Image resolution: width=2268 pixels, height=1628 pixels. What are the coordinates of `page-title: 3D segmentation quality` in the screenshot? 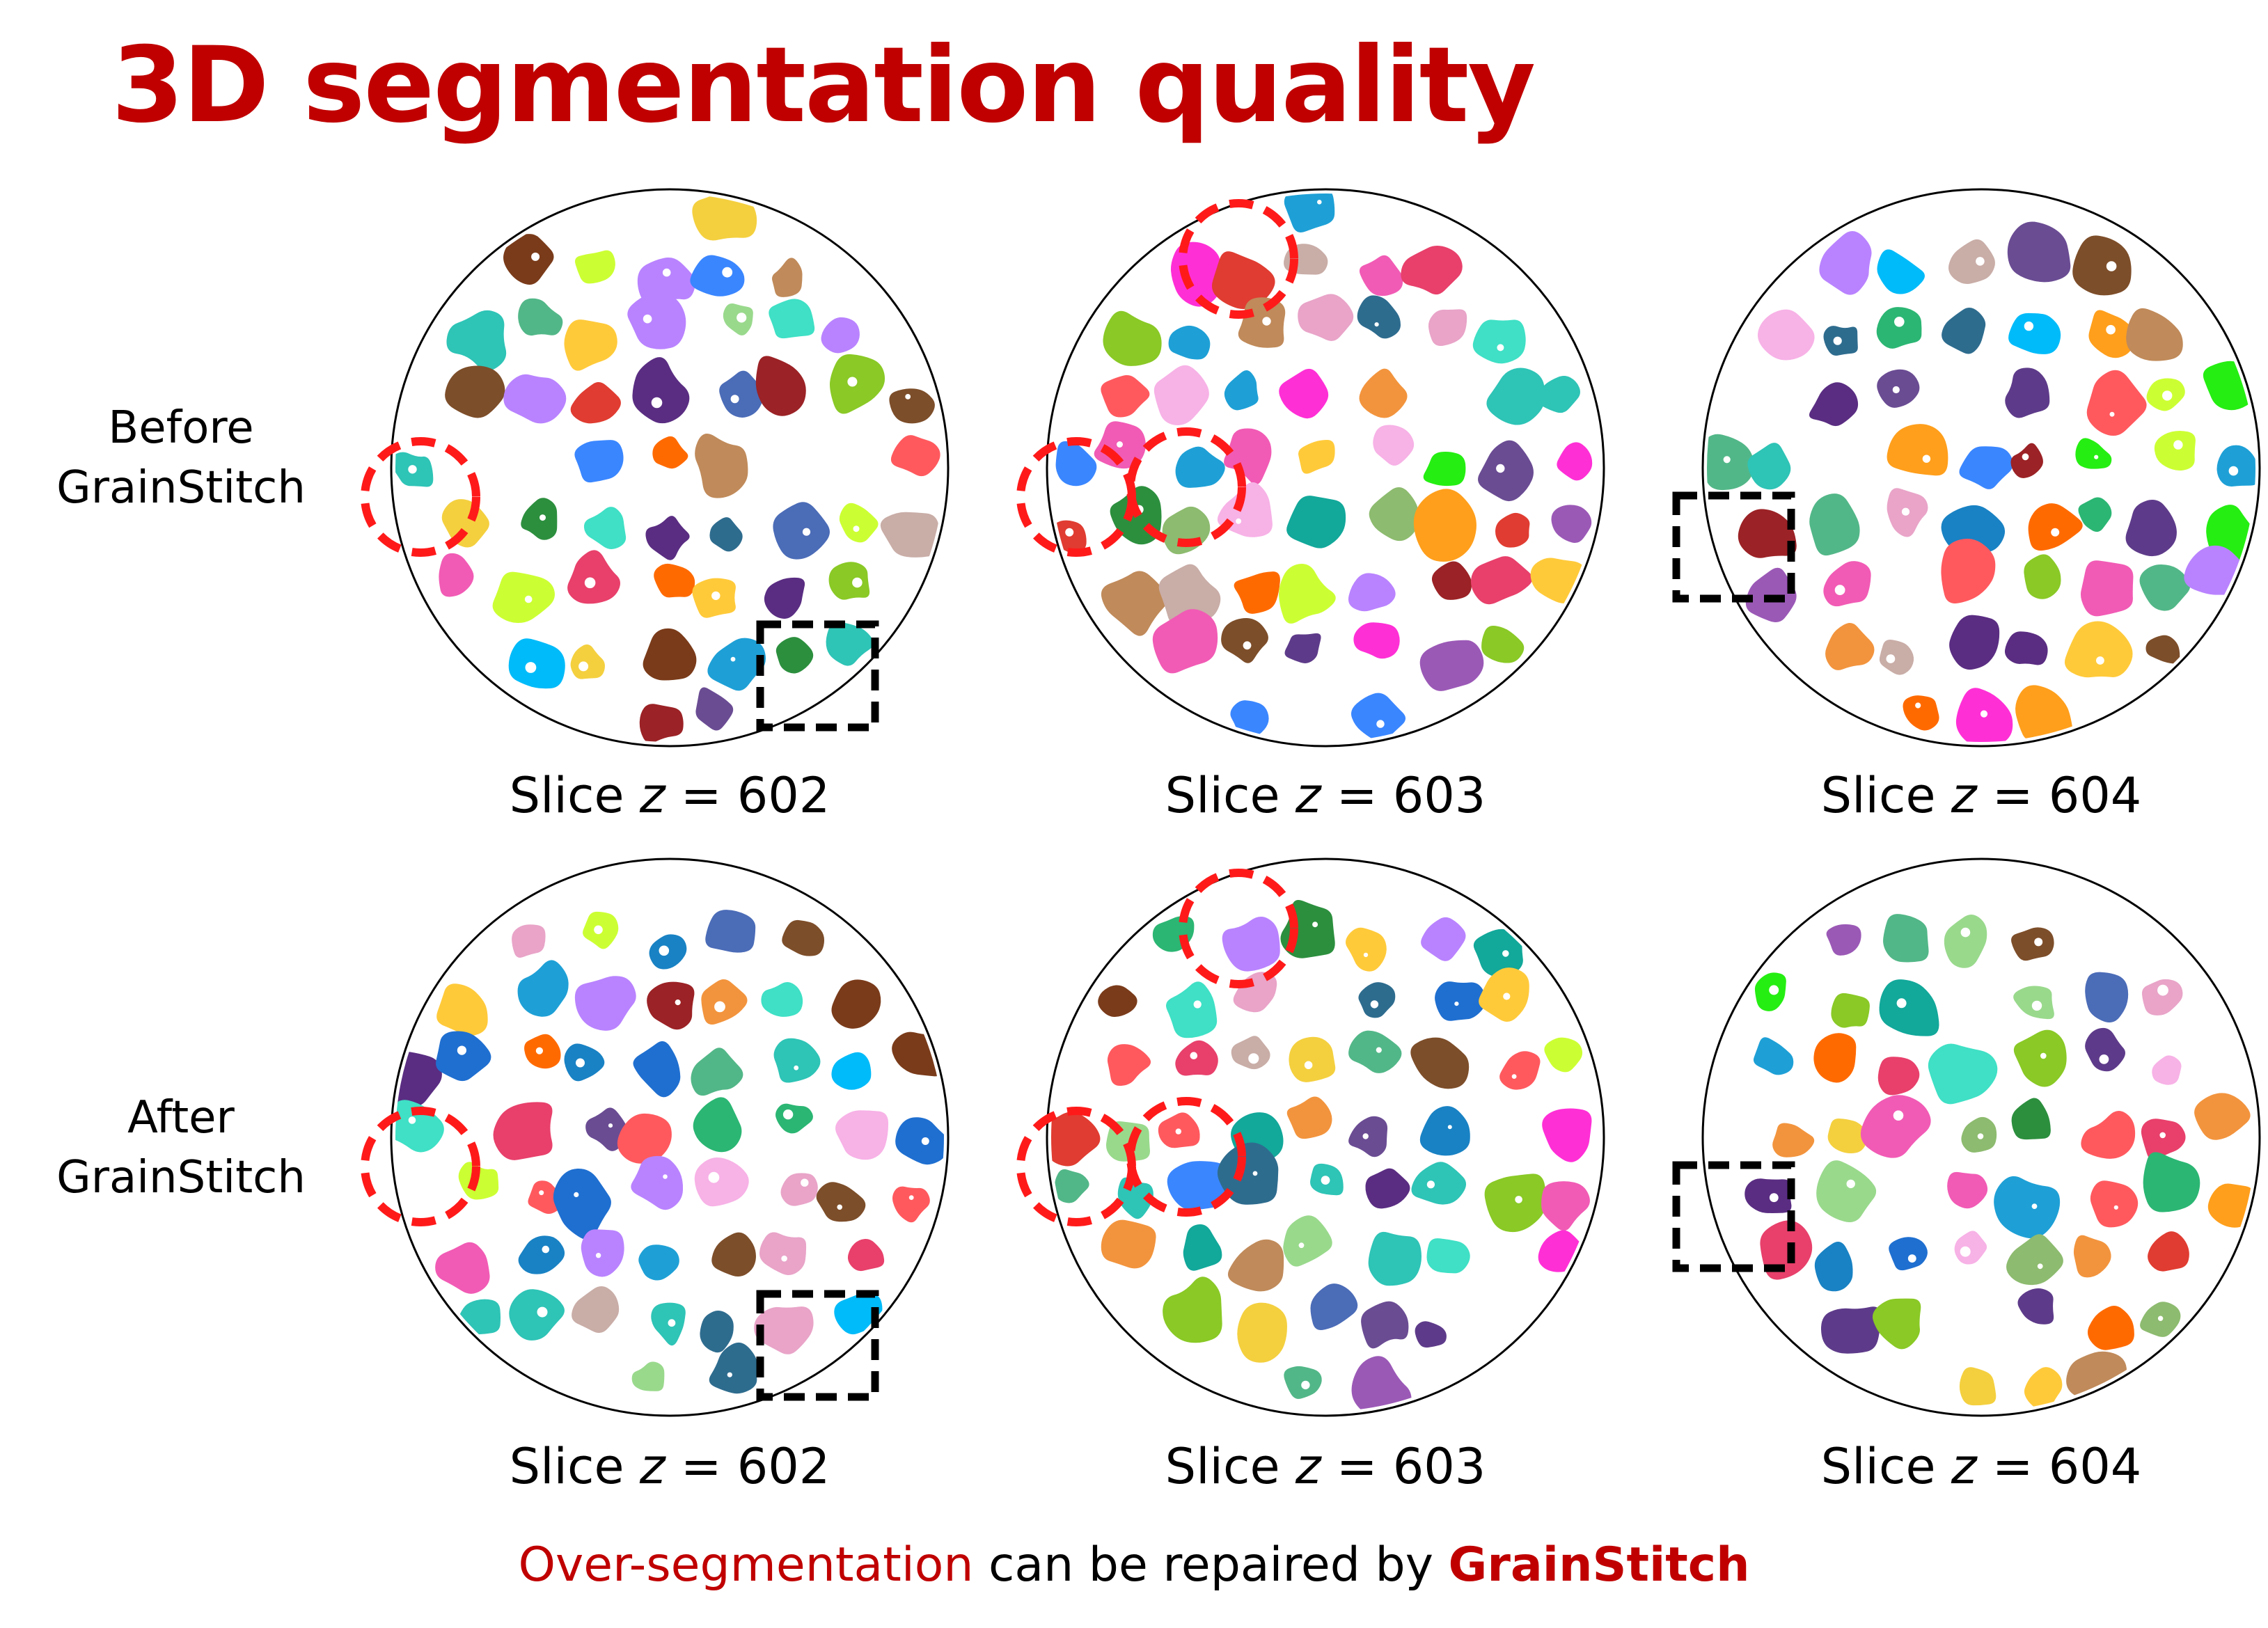 It's located at (823, 85).